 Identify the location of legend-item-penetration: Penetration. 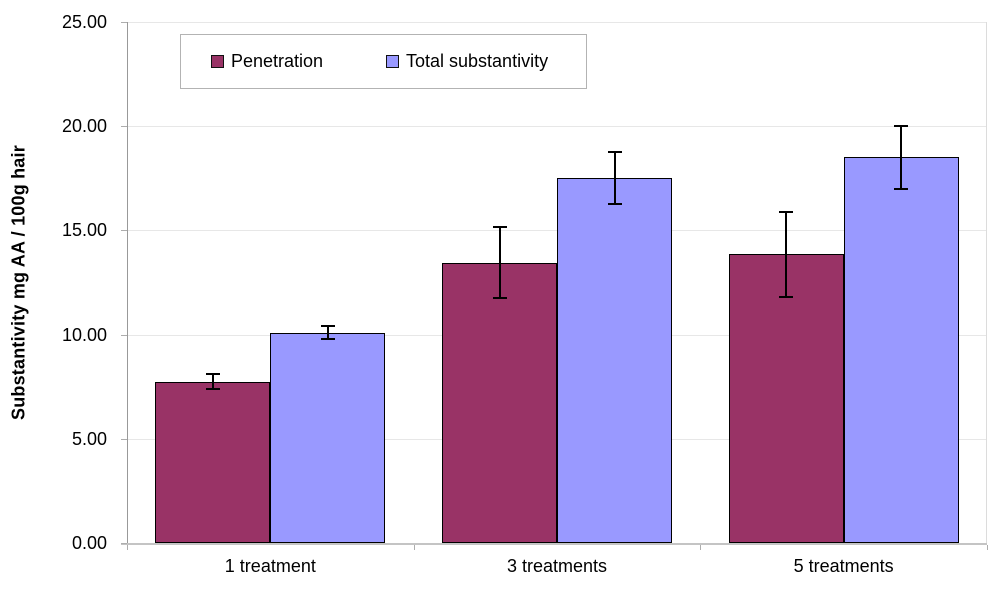
(267, 61).